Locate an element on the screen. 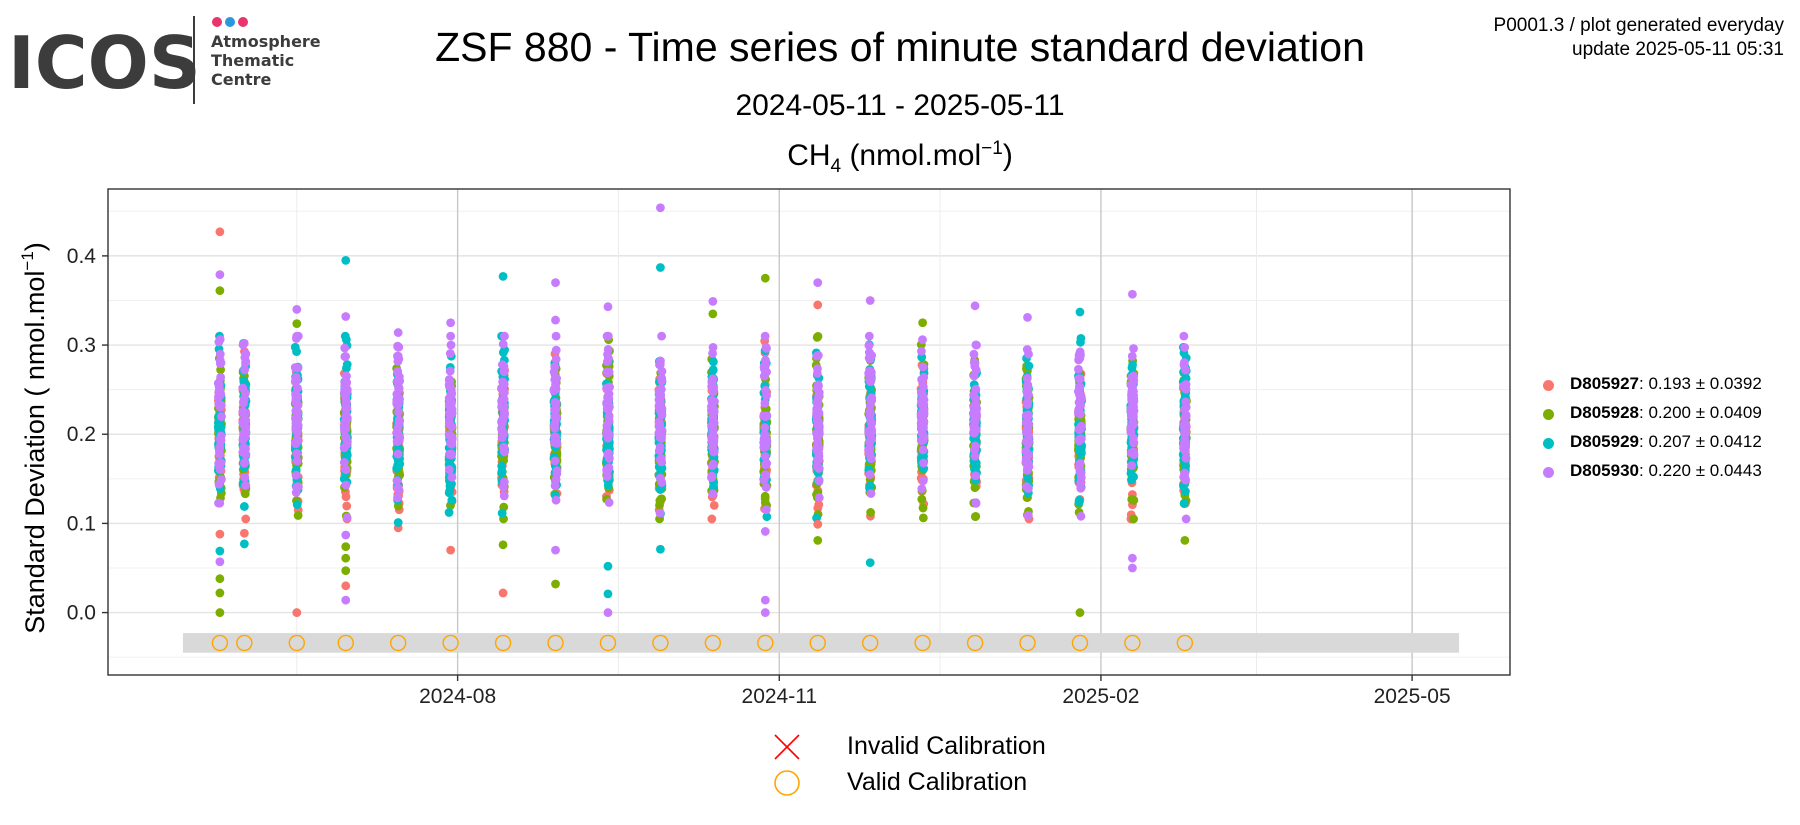 The width and height of the screenshot is (1800, 825). legend-label: D805927: 0.193 ± 0.0392 is located at coordinates (1666, 384).